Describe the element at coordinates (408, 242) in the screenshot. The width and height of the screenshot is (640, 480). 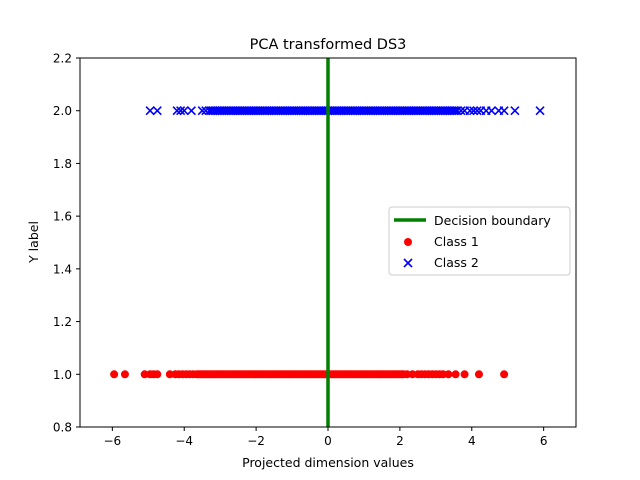
I see `legend-class-1-marker` at that location.